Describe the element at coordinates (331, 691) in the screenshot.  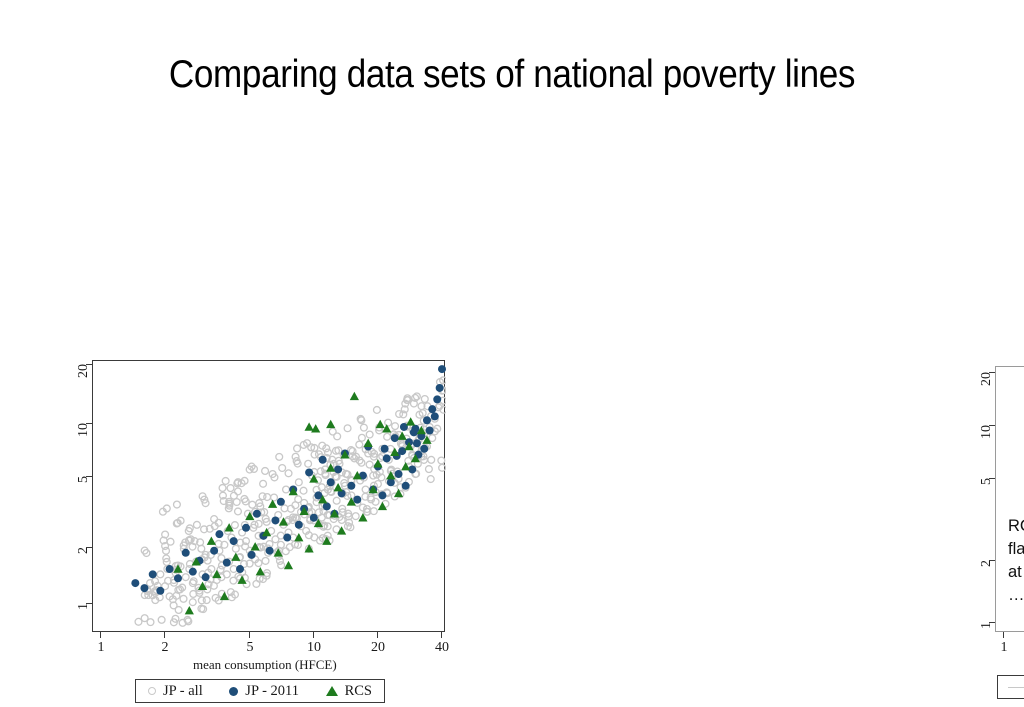
I see `triangle-icon` at that location.